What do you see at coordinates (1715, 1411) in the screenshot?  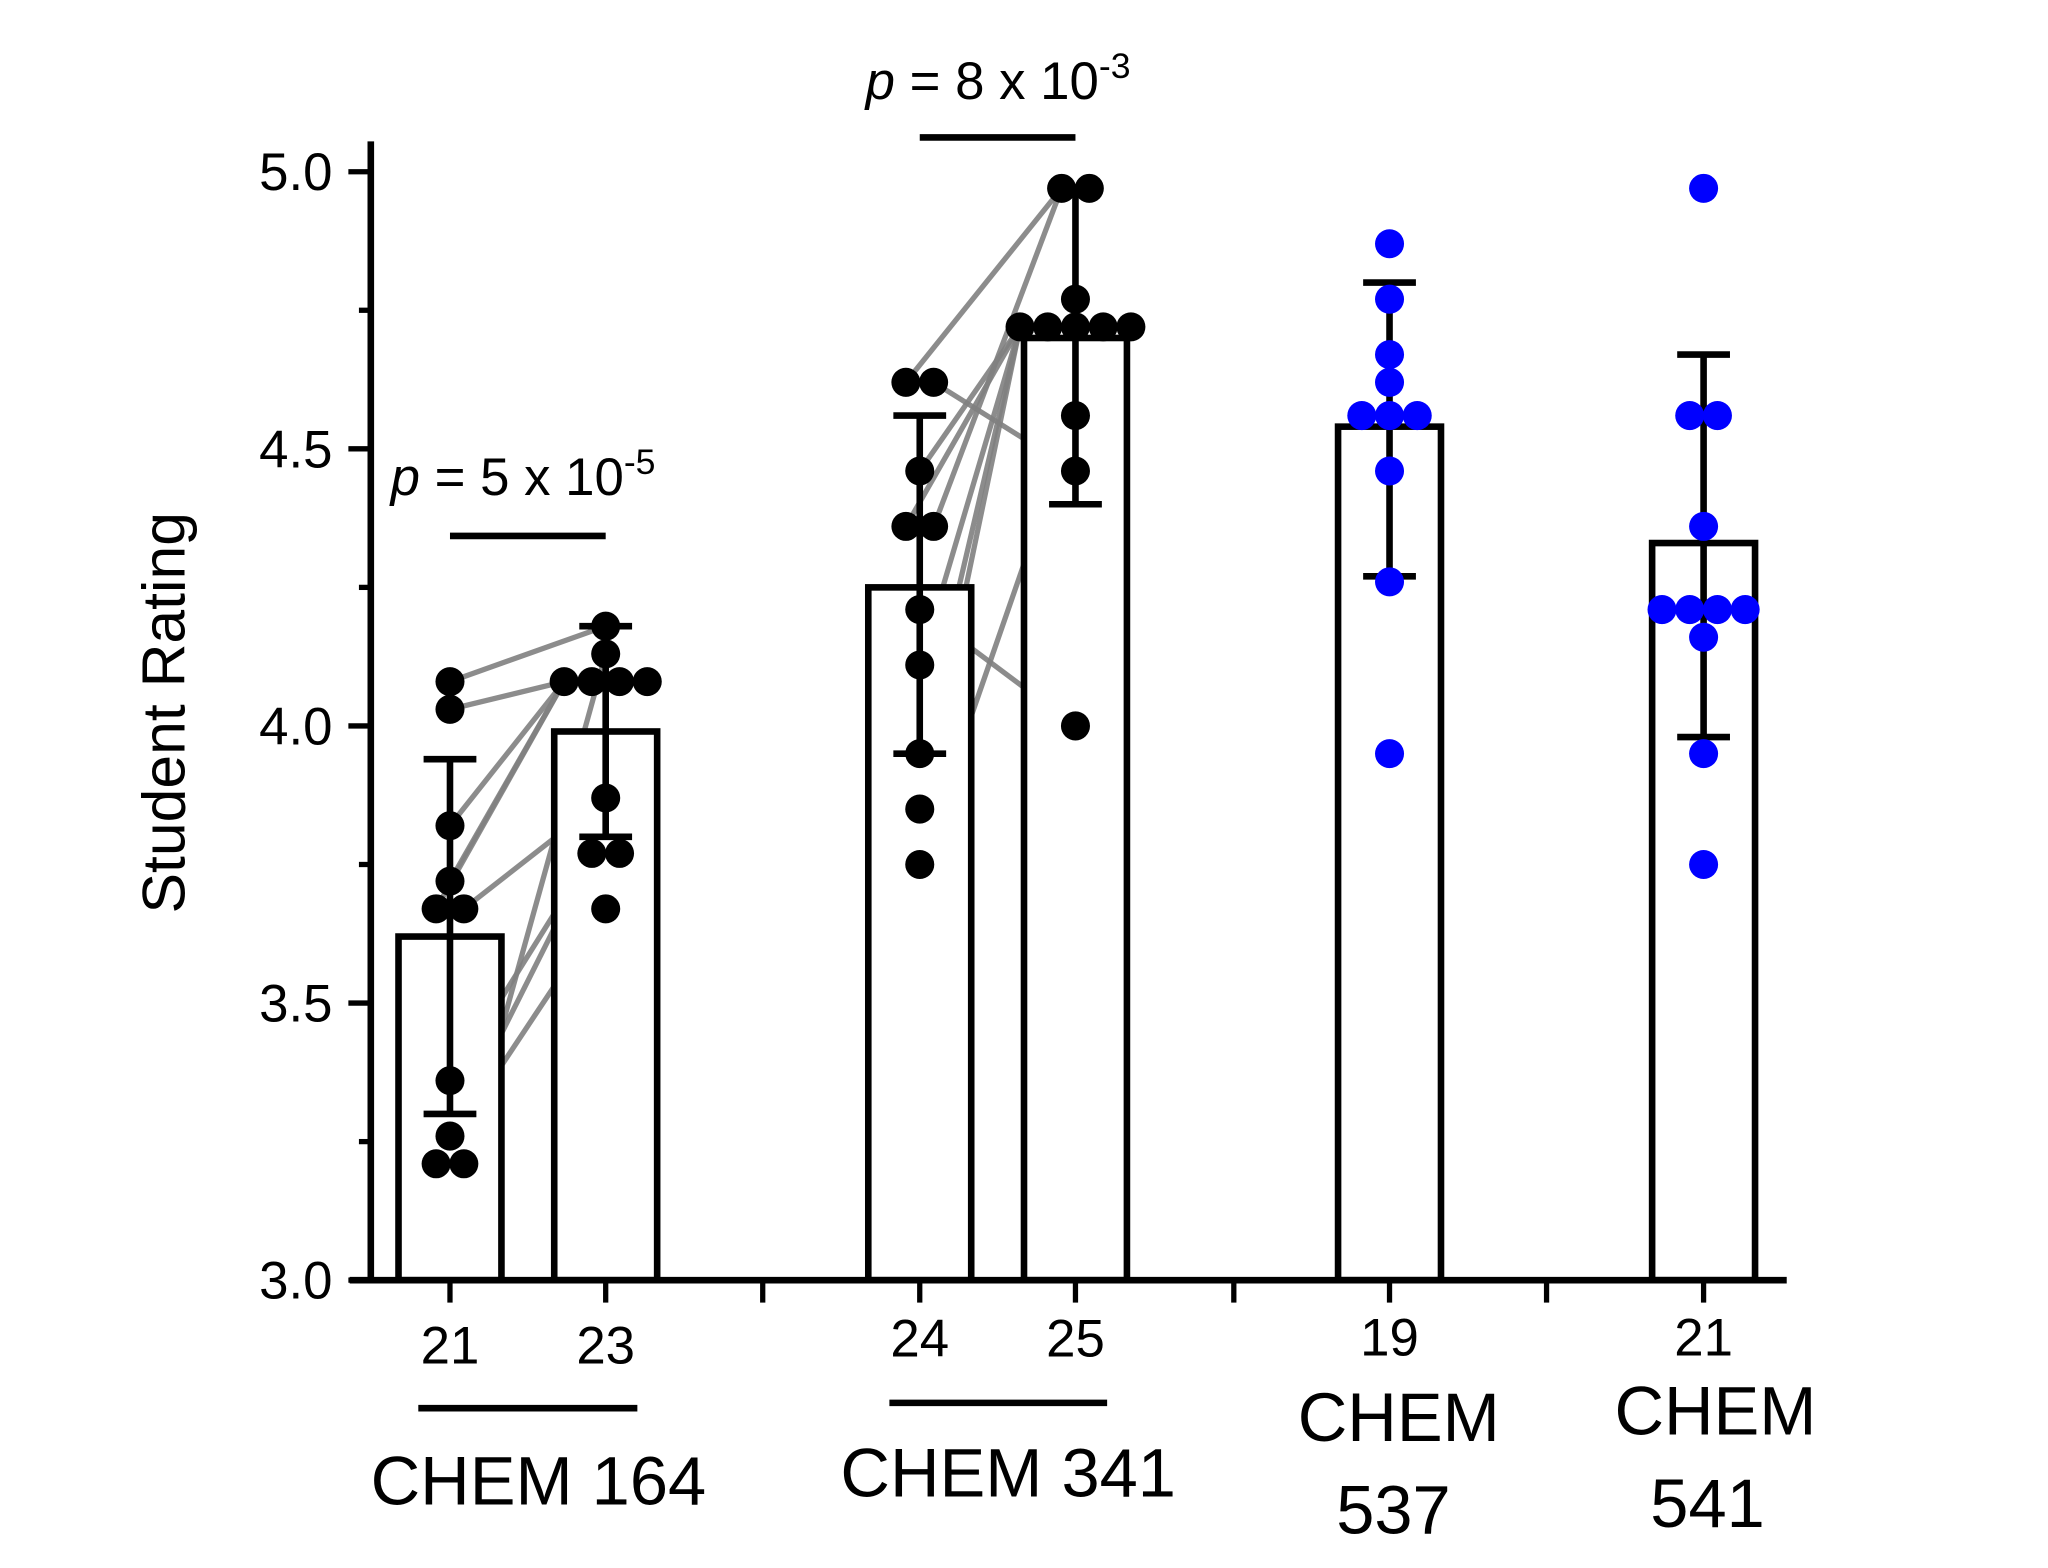 I see `group-label-chem541-line1: CHEM` at bounding box center [1715, 1411].